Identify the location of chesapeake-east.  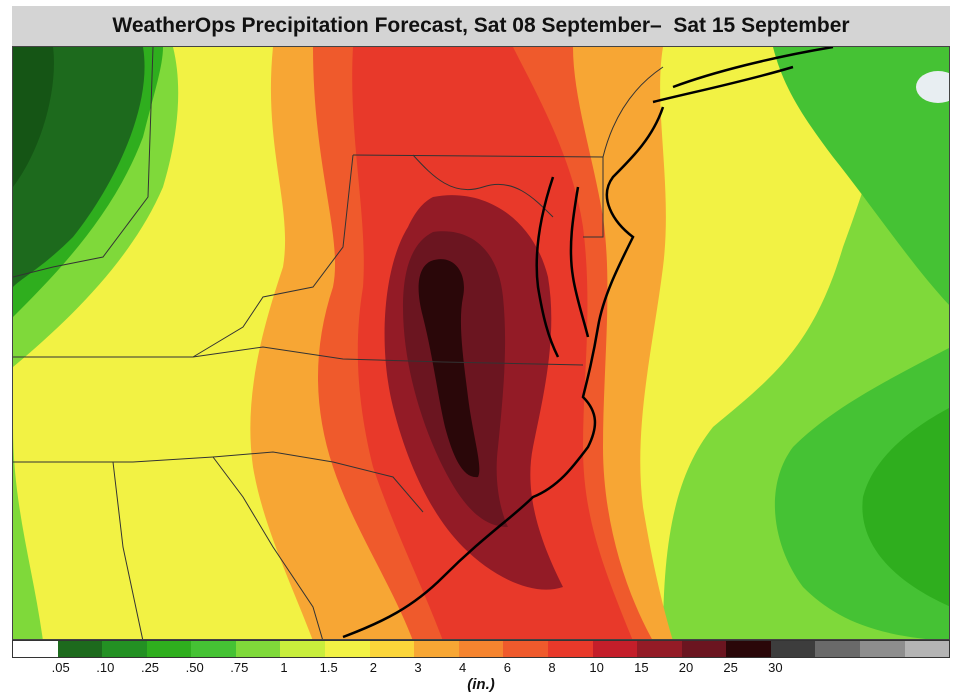
(579, 262).